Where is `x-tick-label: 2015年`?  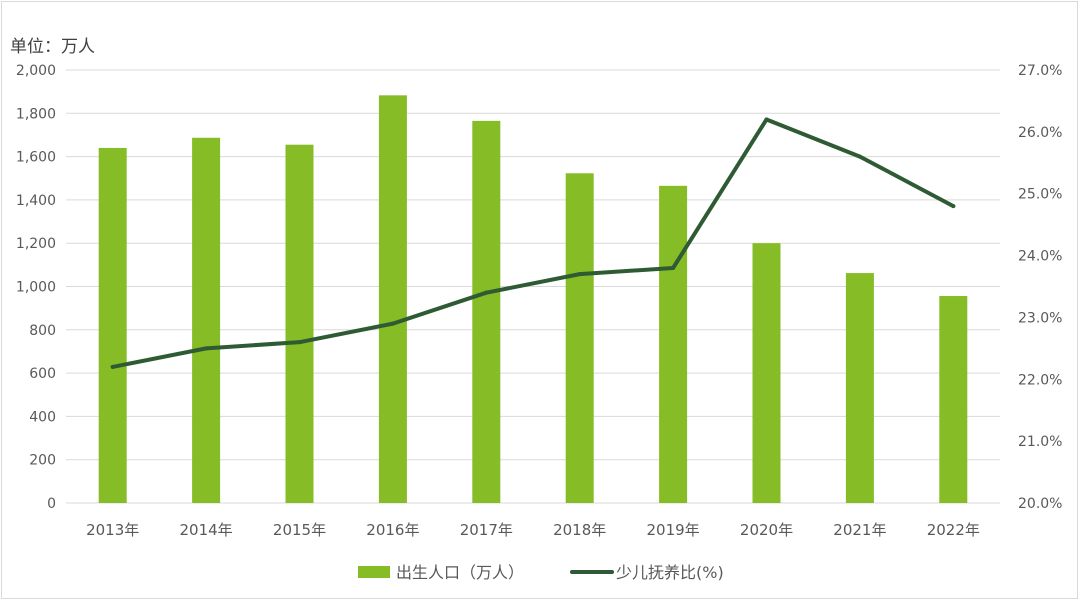
x-tick-label: 2015年 is located at coordinates (299, 530).